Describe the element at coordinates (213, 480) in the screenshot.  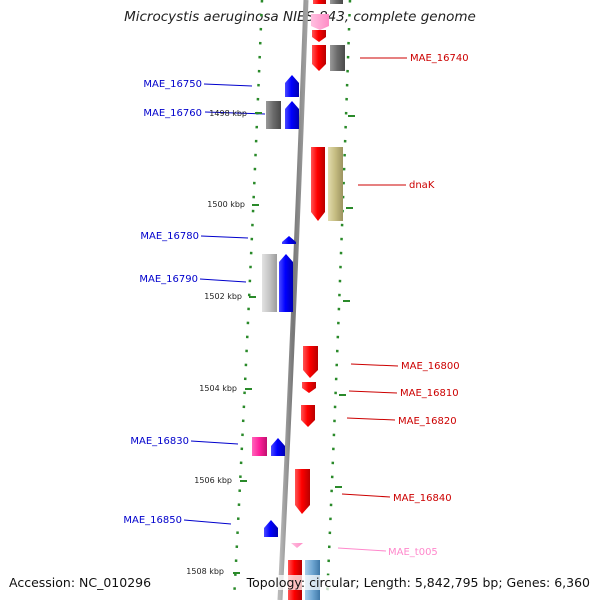
I see `tick-label-1506: 1506 kbp` at that location.